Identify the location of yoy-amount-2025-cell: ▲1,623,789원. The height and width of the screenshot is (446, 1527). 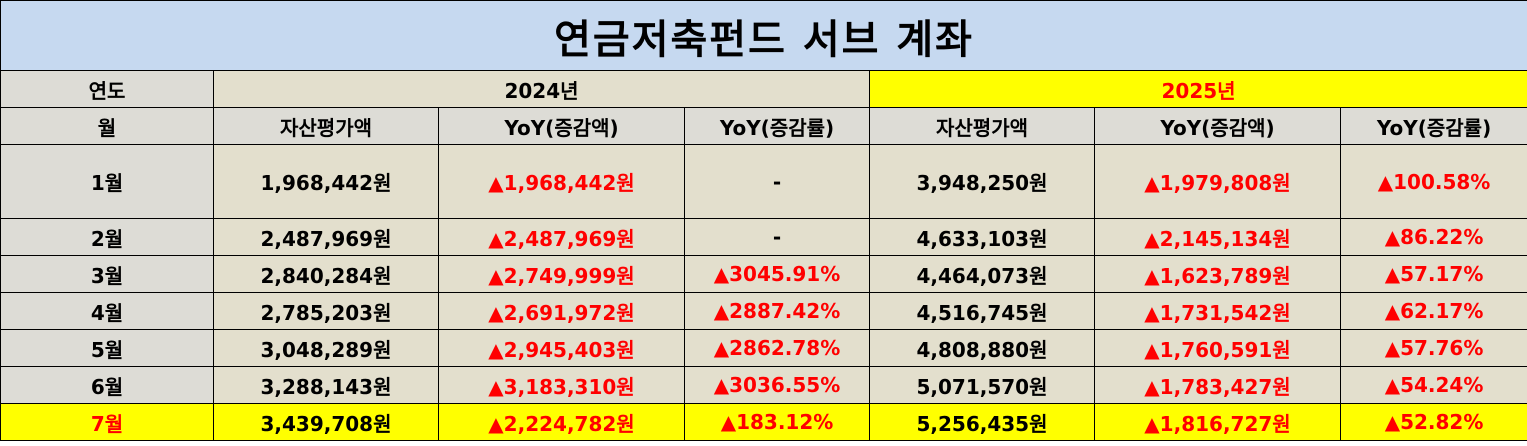
(1217, 274).